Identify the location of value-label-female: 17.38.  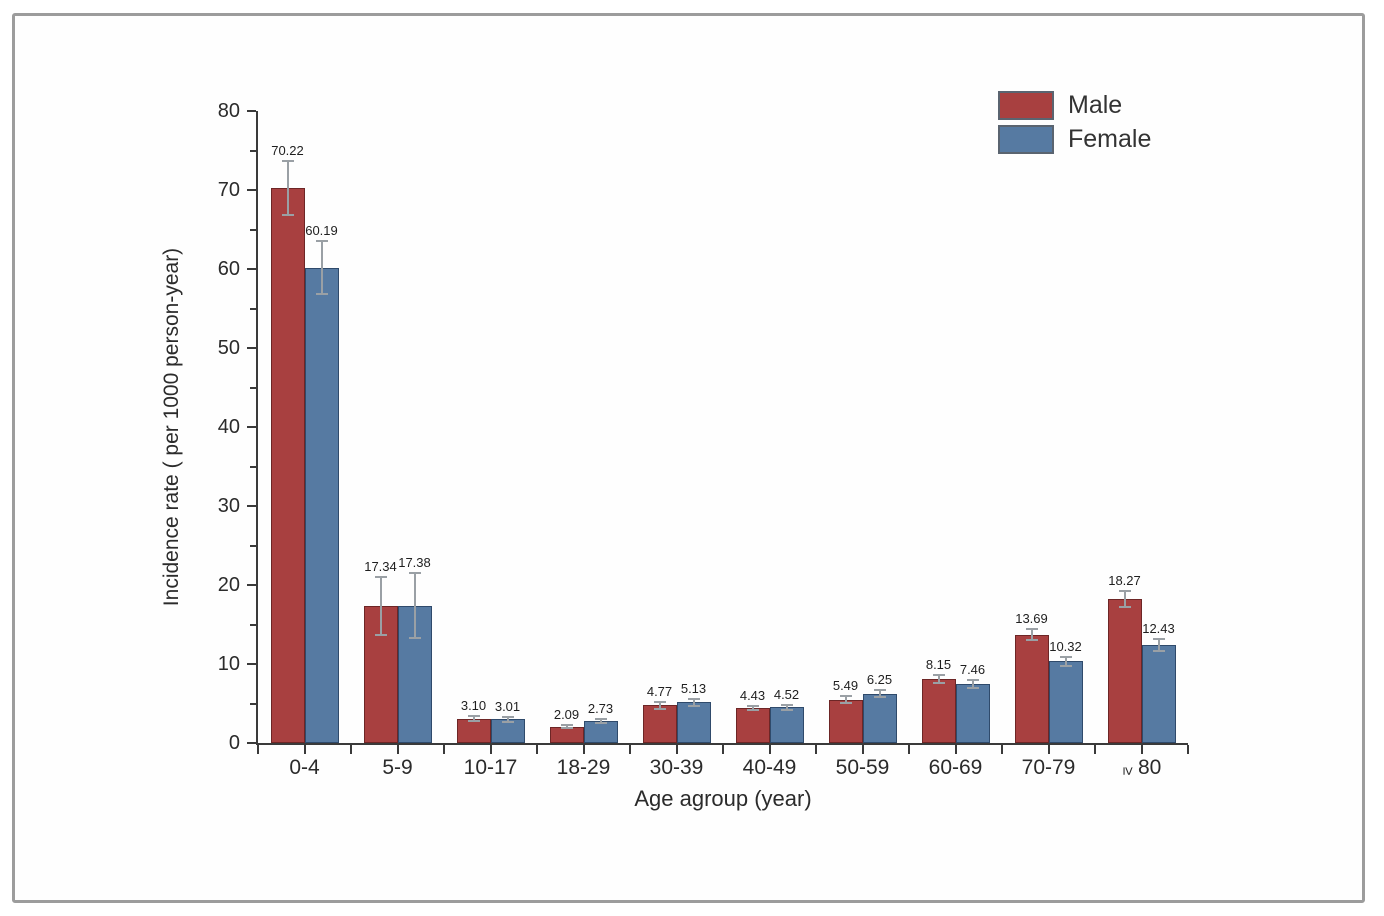
(414, 563).